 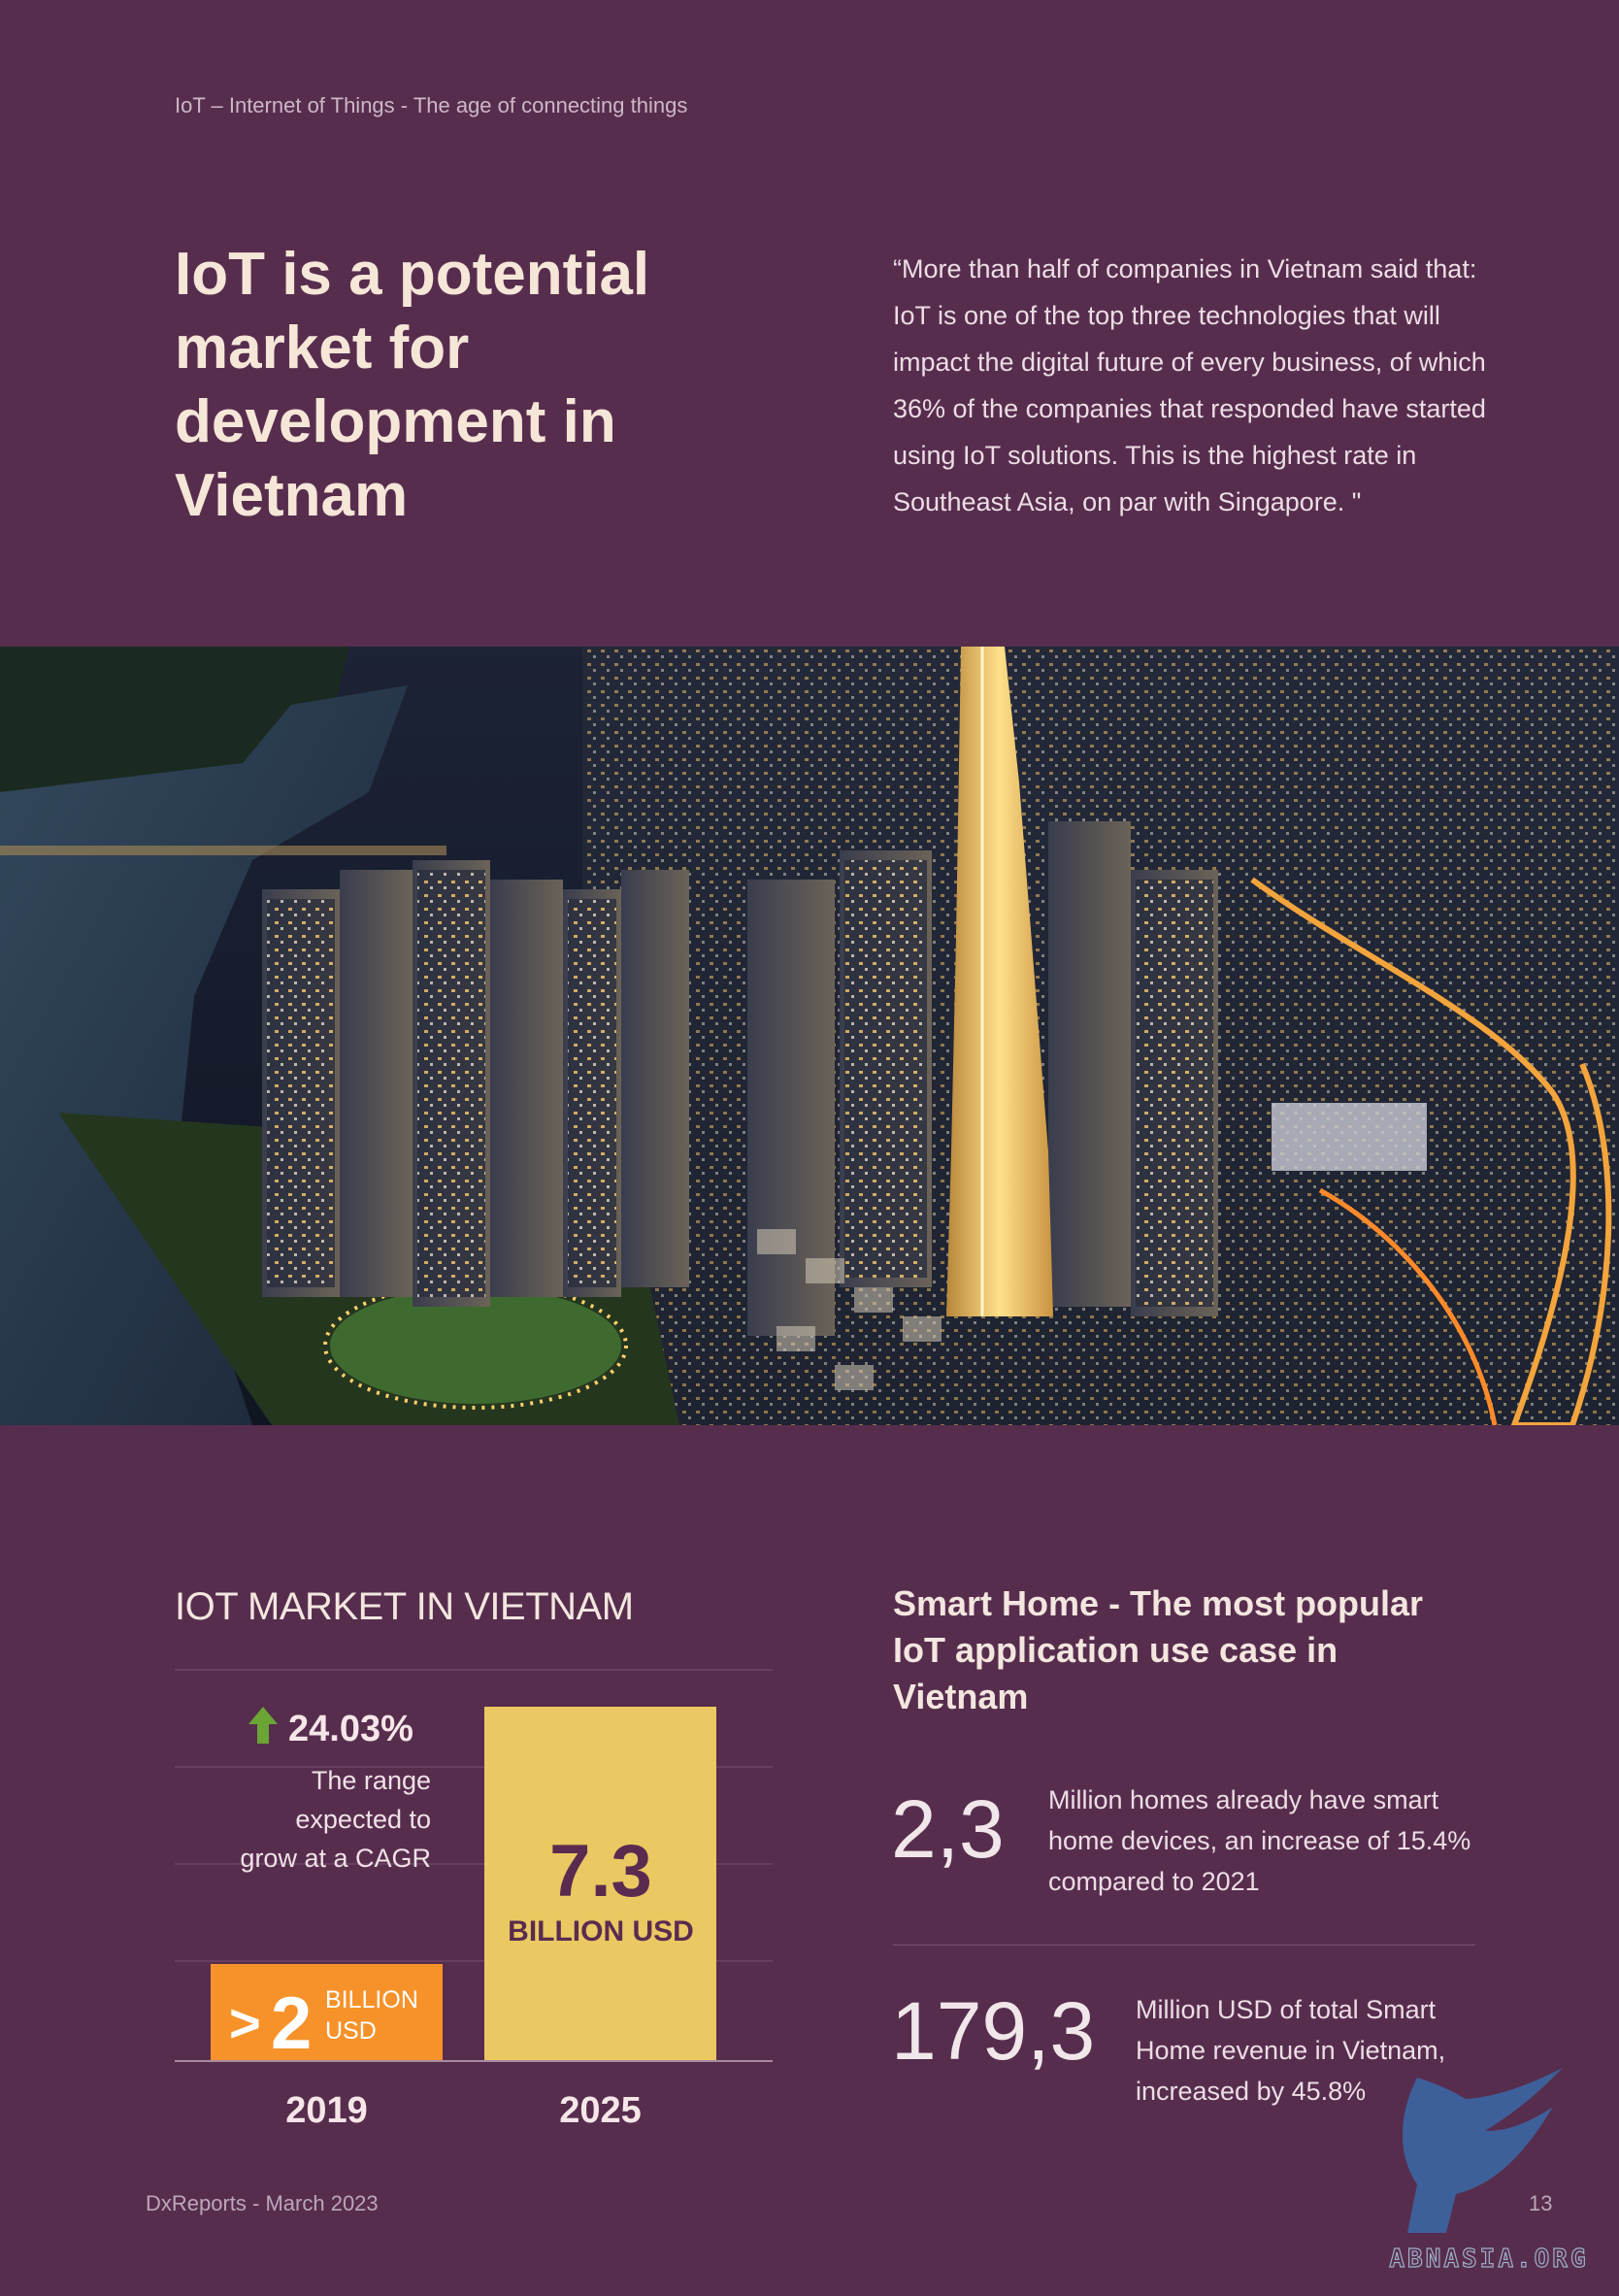 What do you see at coordinates (263, 1725) in the screenshot?
I see `up-arrow-icon` at bounding box center [263, 1725].